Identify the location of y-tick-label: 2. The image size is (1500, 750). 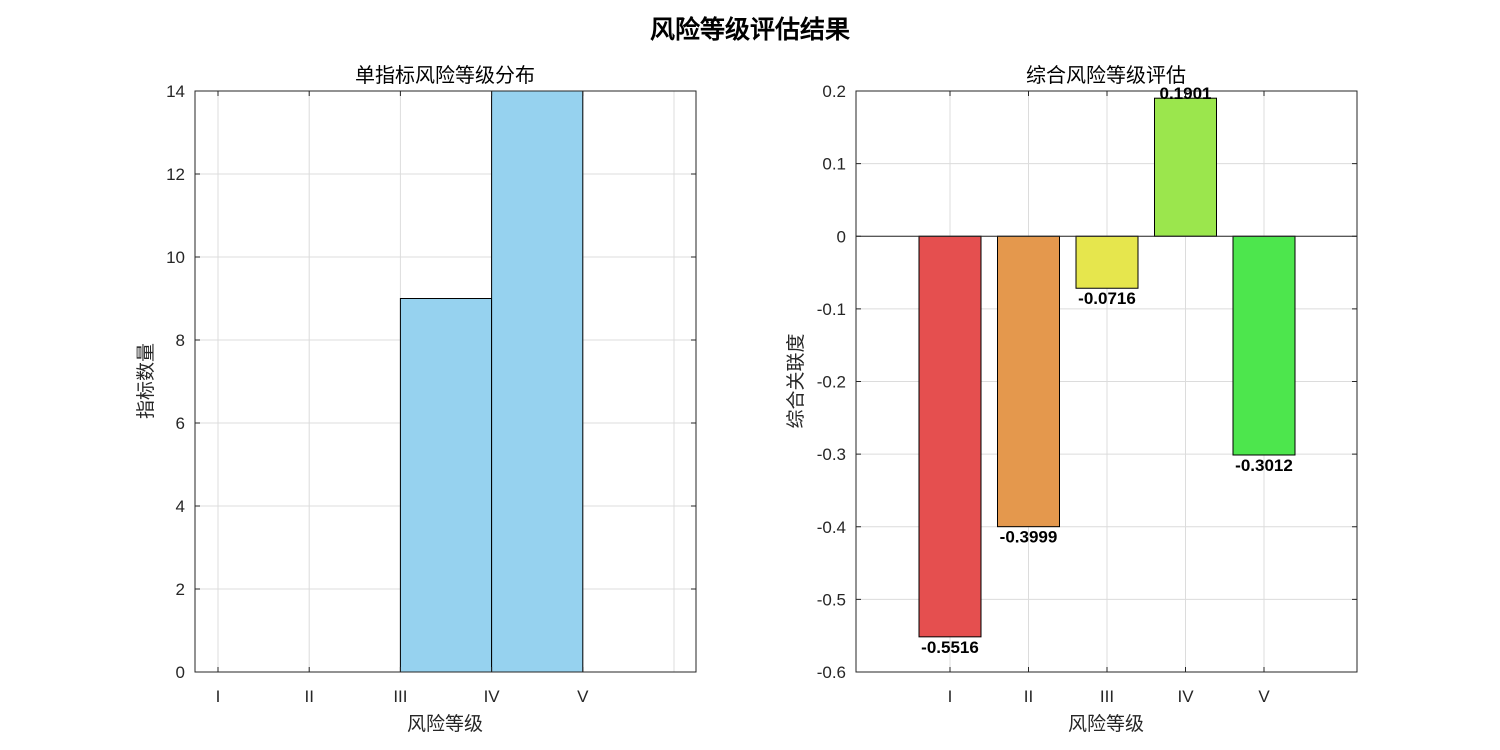
(180, 589).